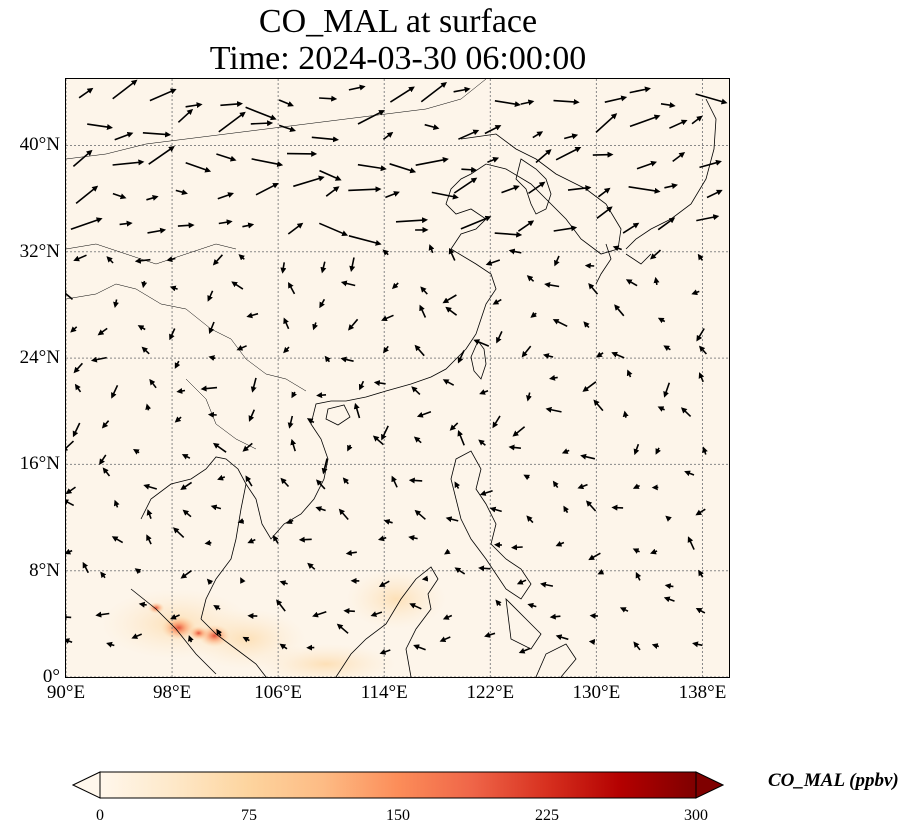 This screenshot has width=922, height=836. I want to click on colorbar, so click(398, 785).